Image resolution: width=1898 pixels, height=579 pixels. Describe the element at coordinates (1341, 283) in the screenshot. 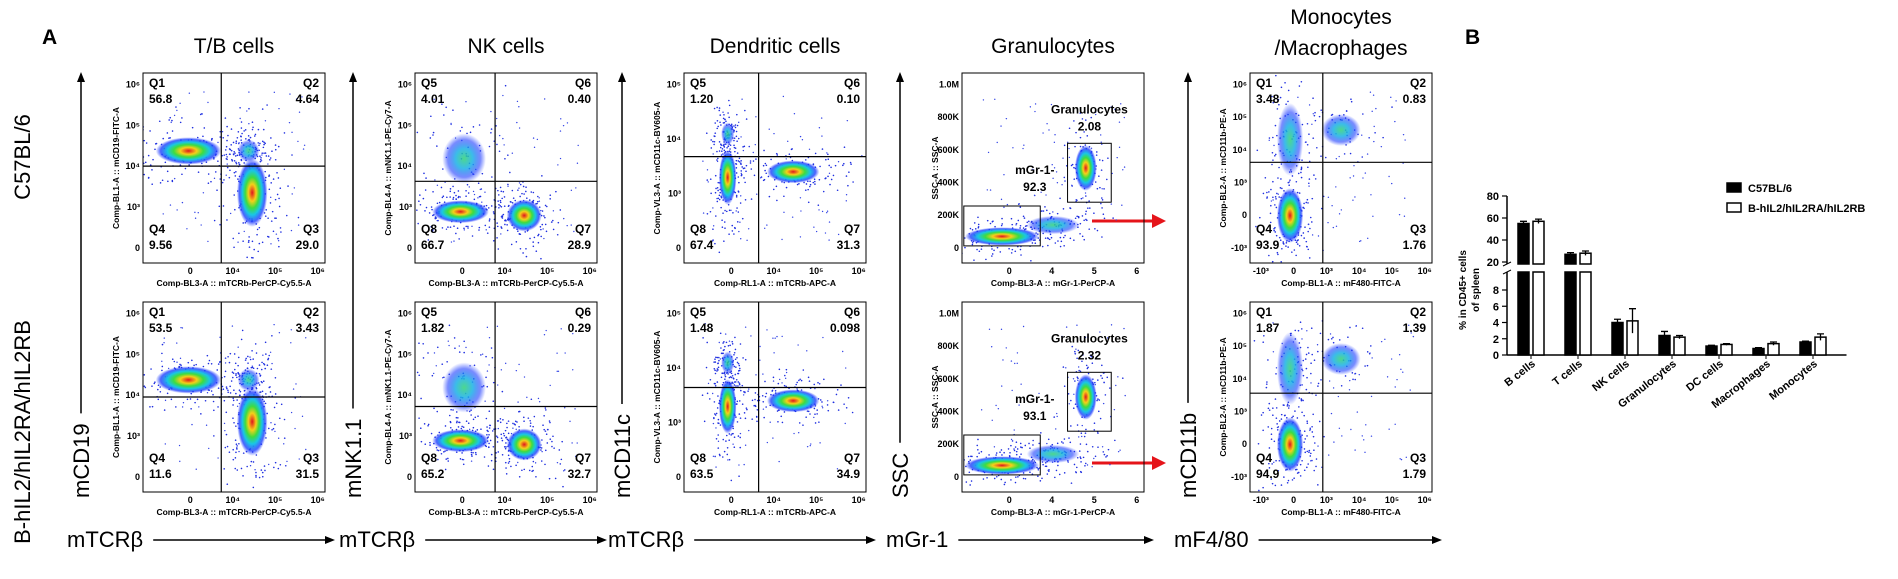

I see `x-axis-title: Comp-BL1-A :: mF480-FITC-A` at that location.